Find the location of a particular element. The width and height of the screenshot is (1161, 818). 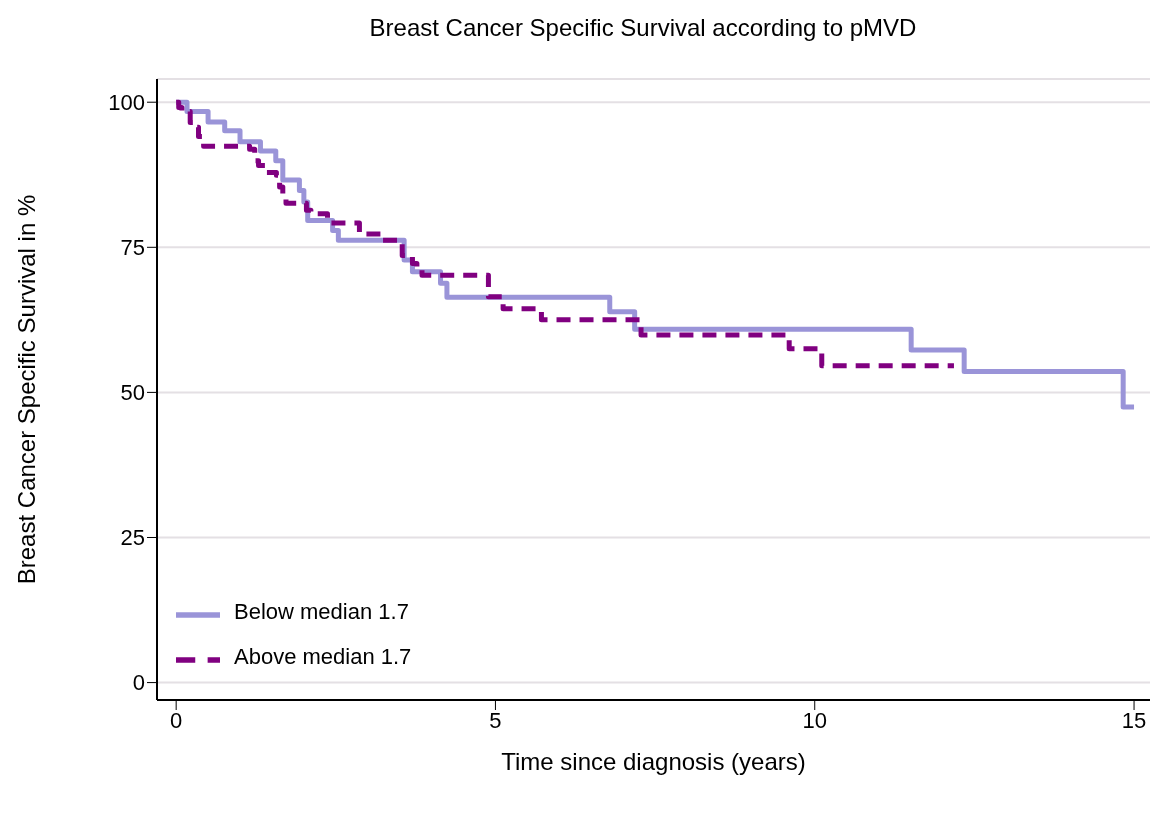

chart-title: Breast Cancer Specific Survival according to pMVD is located at coordinates (643, 28).